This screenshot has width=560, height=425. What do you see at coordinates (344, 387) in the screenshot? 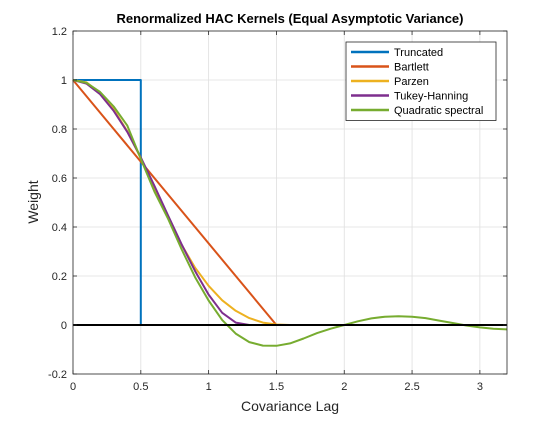
I see `x-tick-label: 2` at bounding box center [344, 387].